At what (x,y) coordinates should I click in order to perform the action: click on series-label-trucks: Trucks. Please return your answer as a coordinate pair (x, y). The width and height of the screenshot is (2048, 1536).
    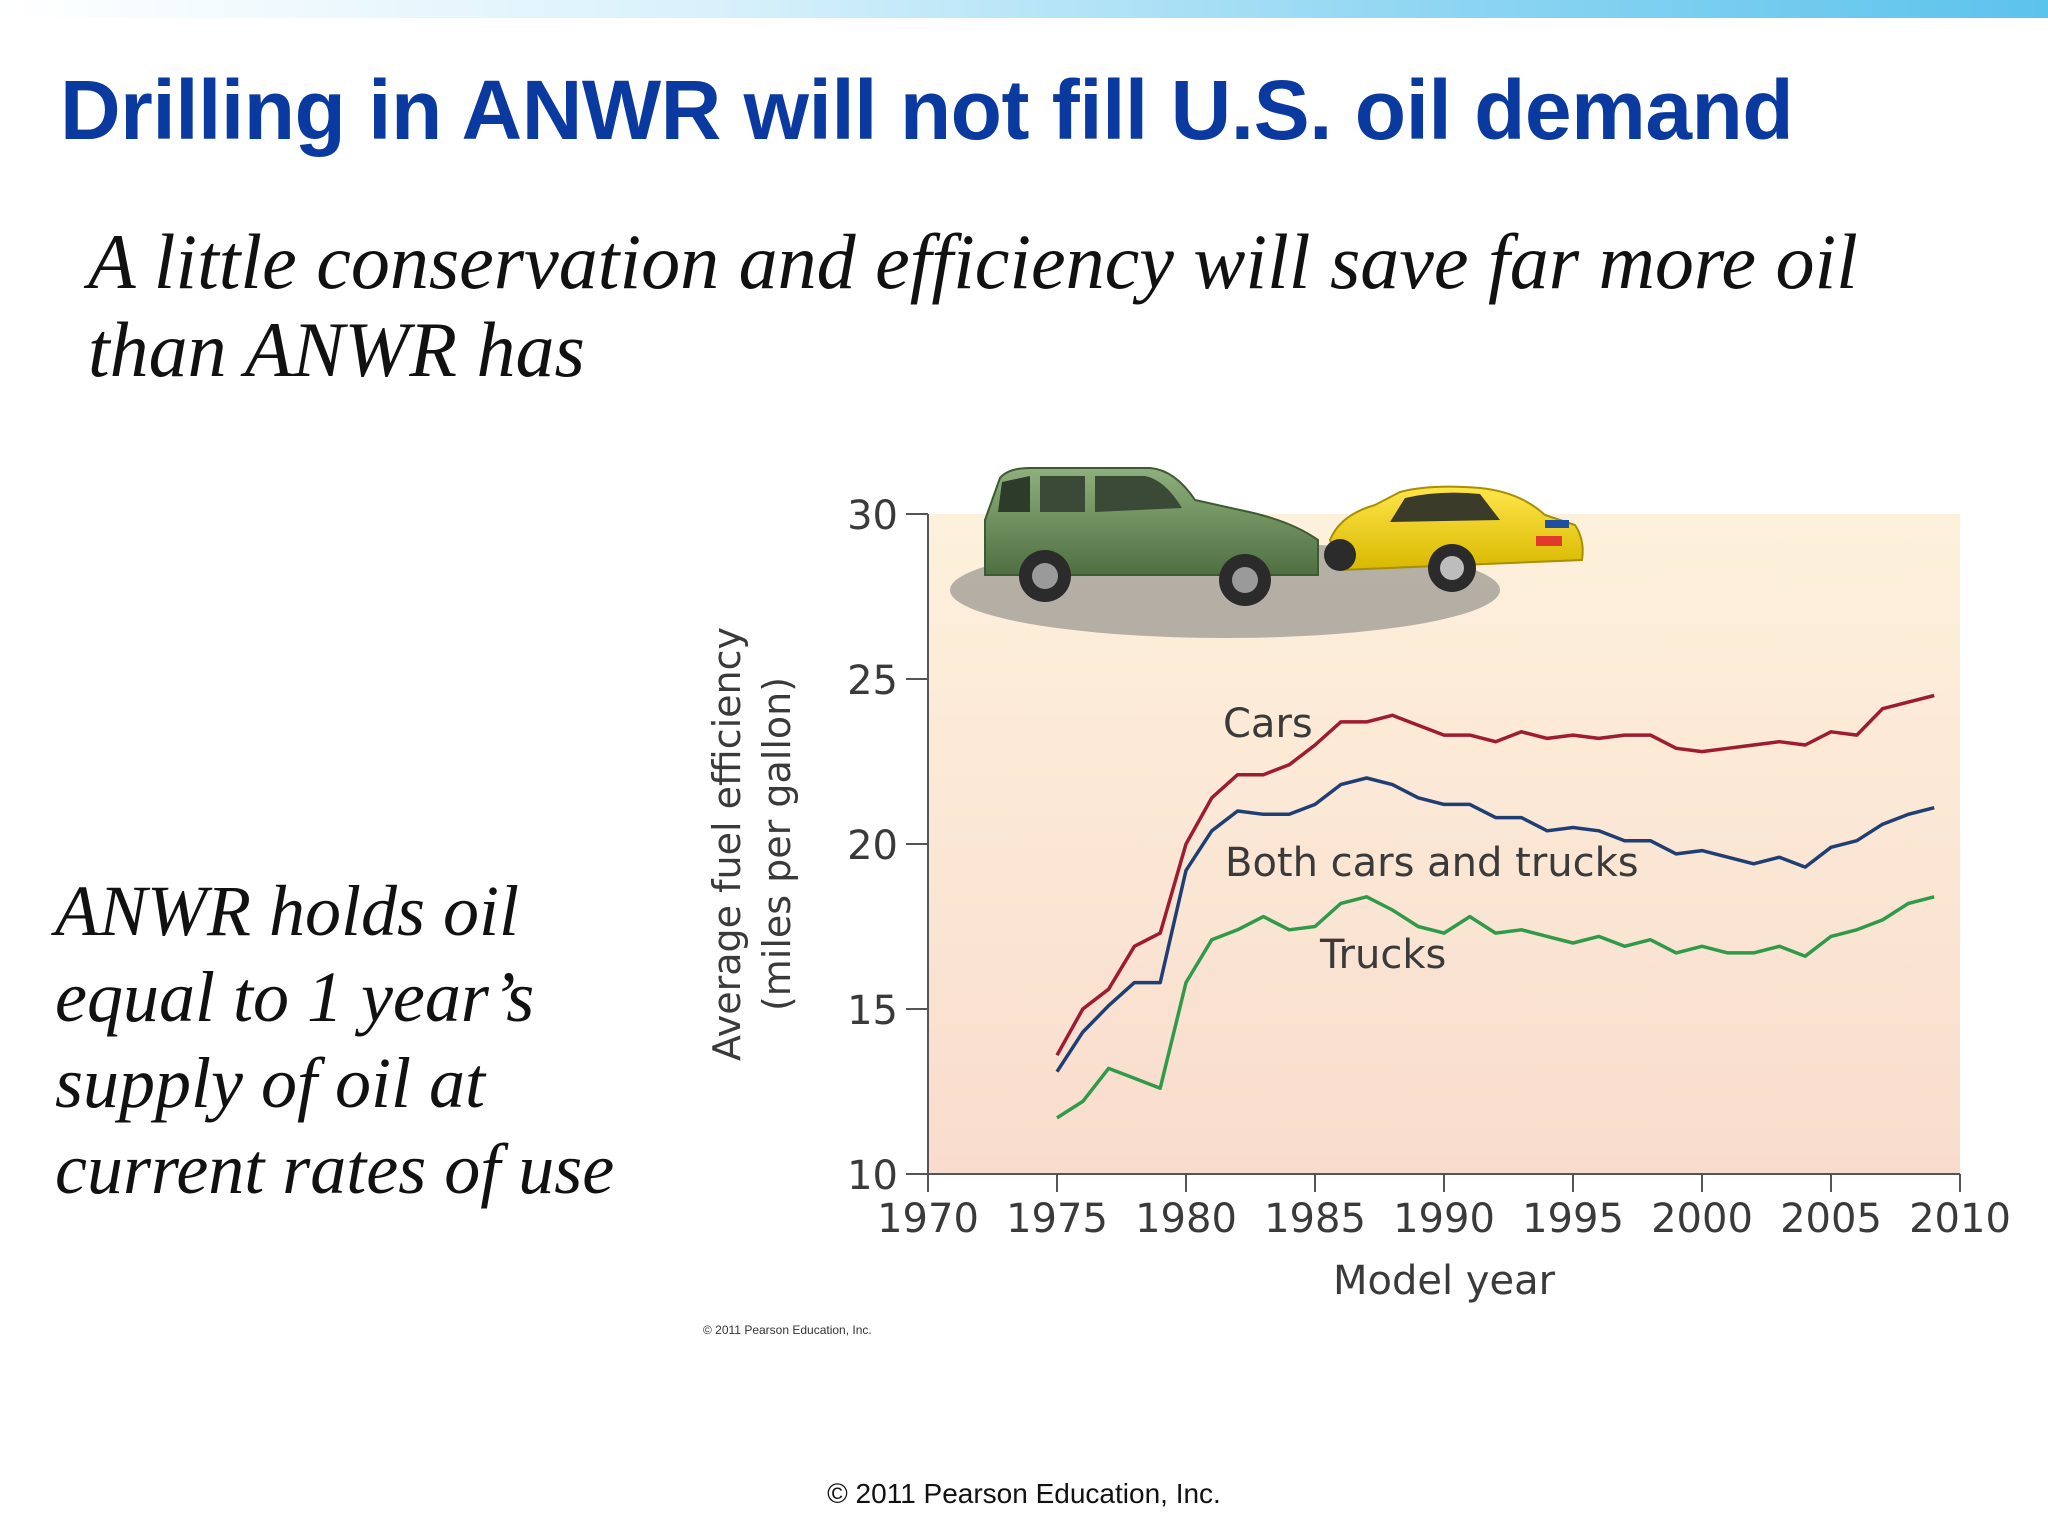
    Looking at the image, I should click on (1382, 955).